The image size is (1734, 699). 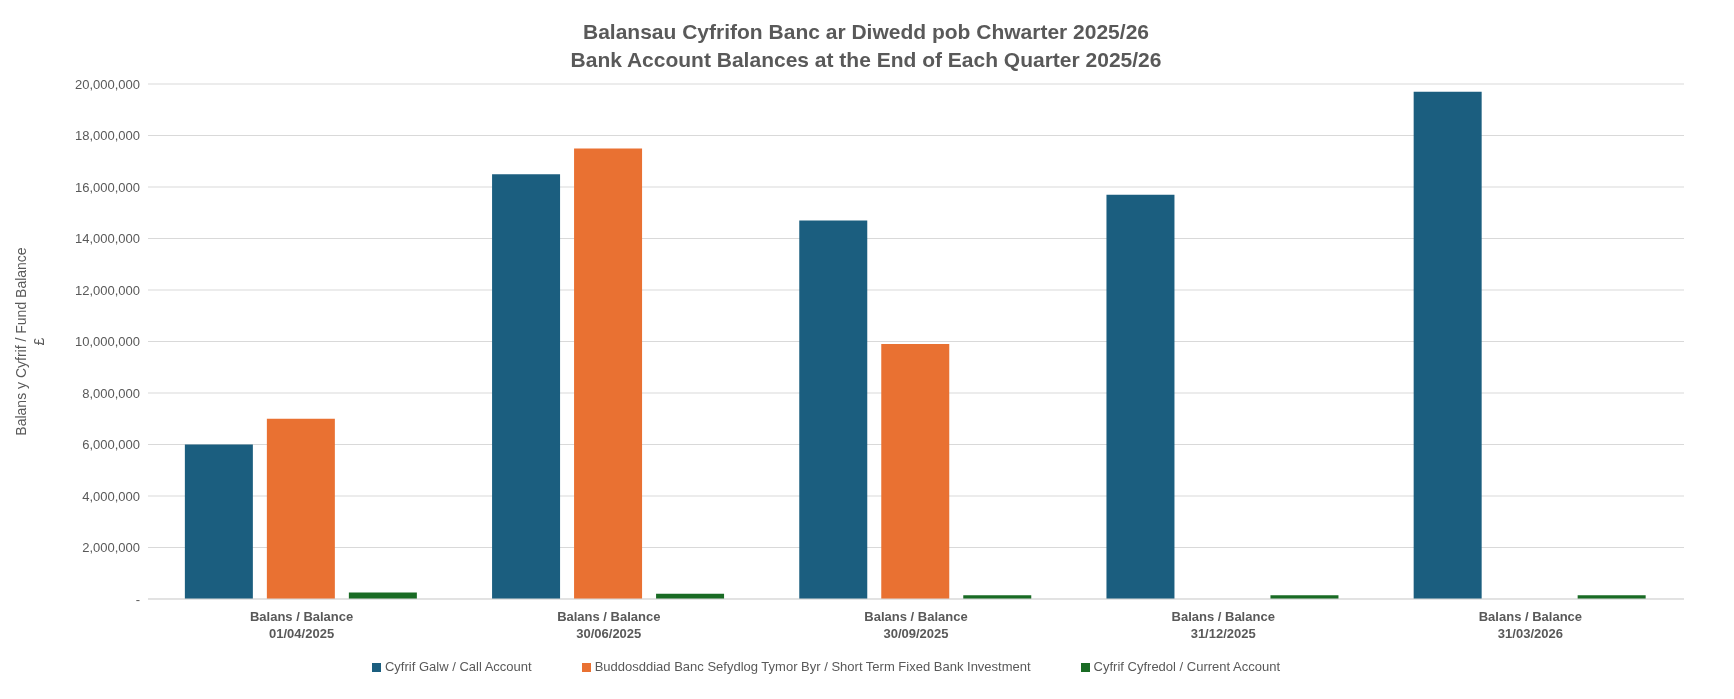 I want to click on y-tick-label: 14,000,000, so click(x=107, y=239).